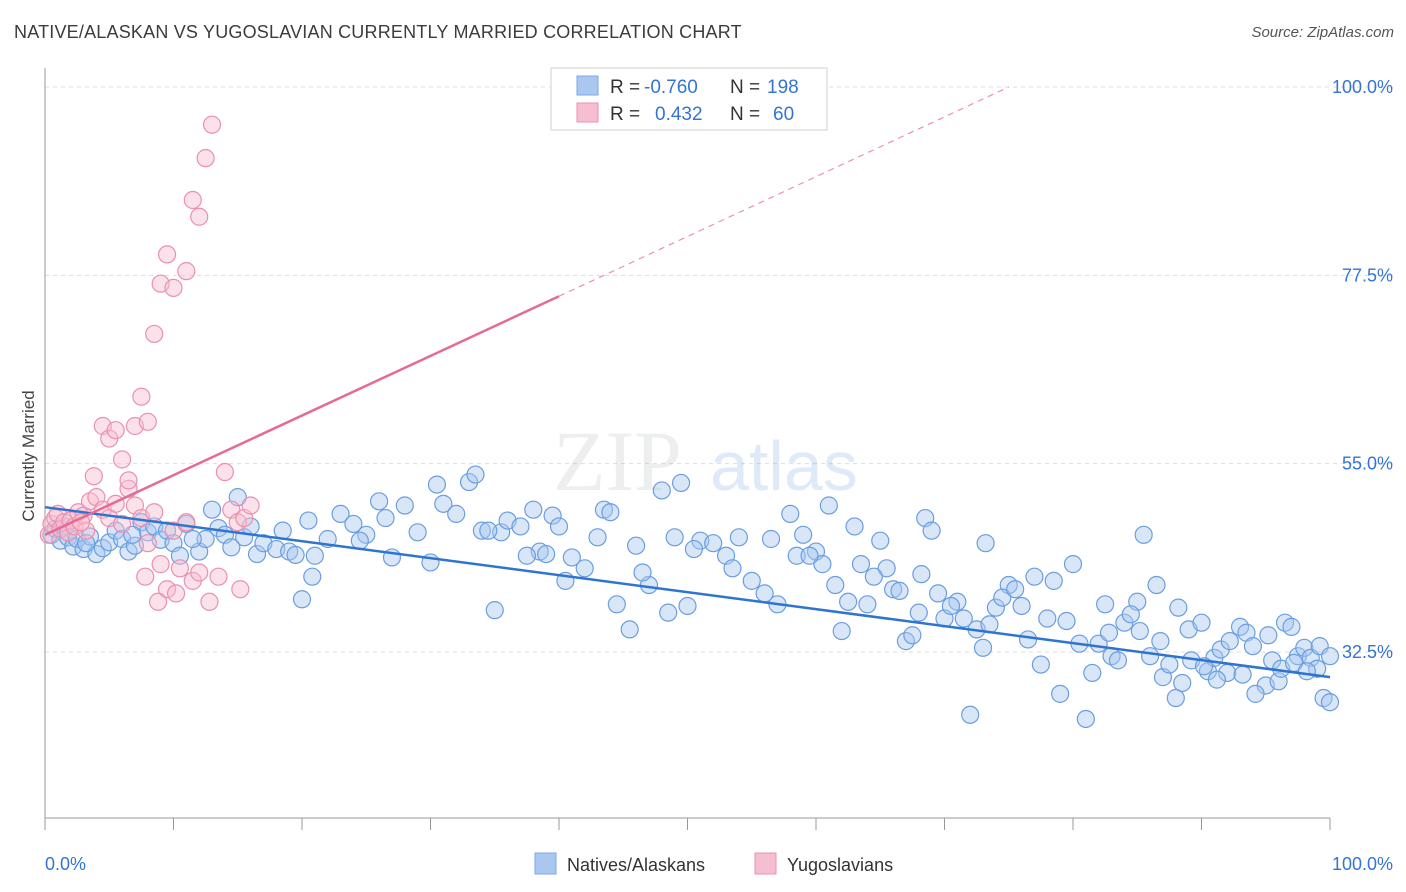  I want to click on y-tick-label-2: 77.5%, so click(1367, 275).